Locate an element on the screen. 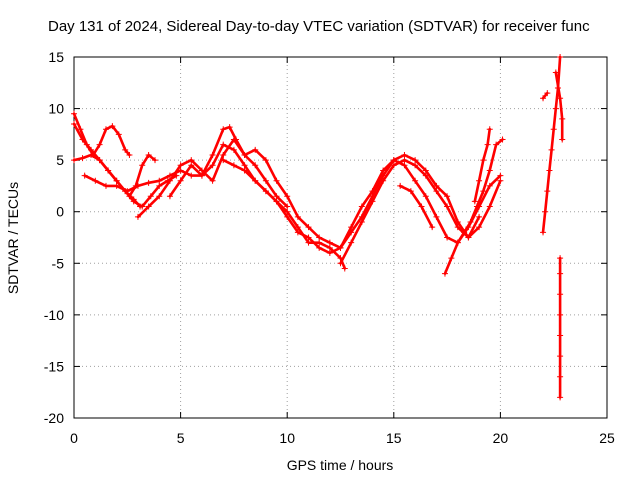 This screenshot has width=640, height=480. x-tick-label: 20 is located at coordinates (501, 438).